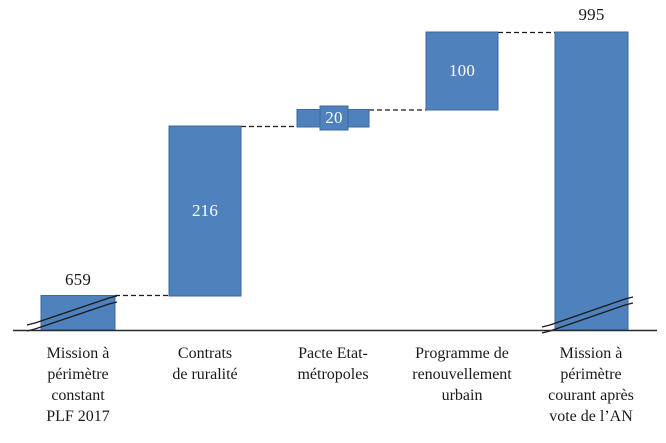 This screenshot has height=443, width=666. Describe the element at coordinates (591, 14) in the screenshot. I see `value-label-mission-courant: 995` at that location.